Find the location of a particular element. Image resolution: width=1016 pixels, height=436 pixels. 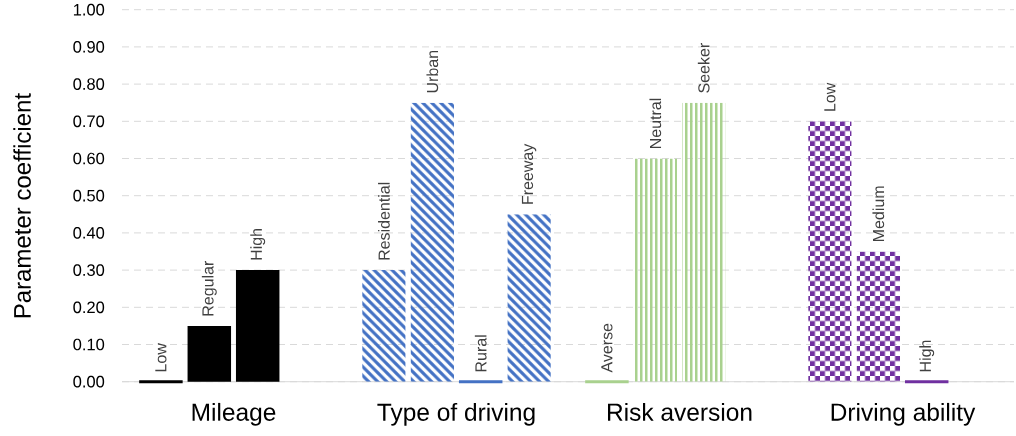

x-tick-label: Risk aversion is located at coordinates (680, 411).